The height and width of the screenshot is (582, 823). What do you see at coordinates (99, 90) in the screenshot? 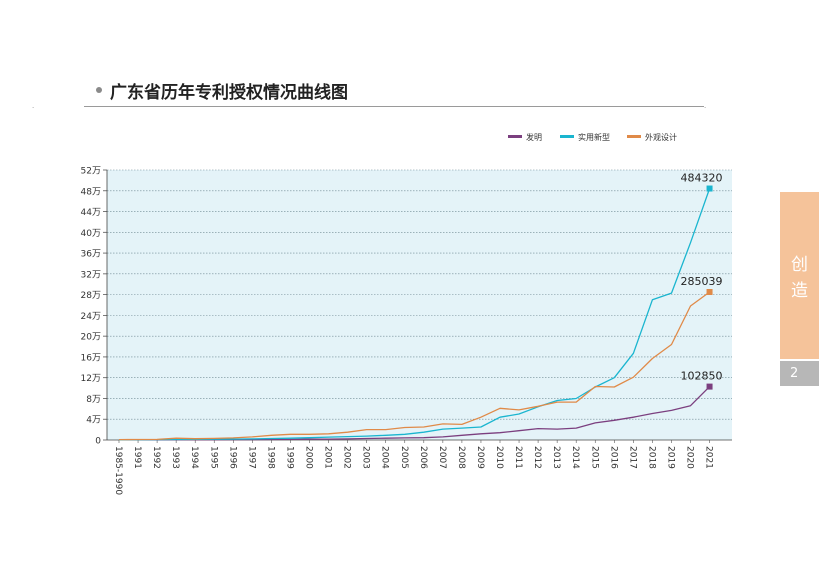
I see `title-bullet-icon` at bounding box center [99, 90].